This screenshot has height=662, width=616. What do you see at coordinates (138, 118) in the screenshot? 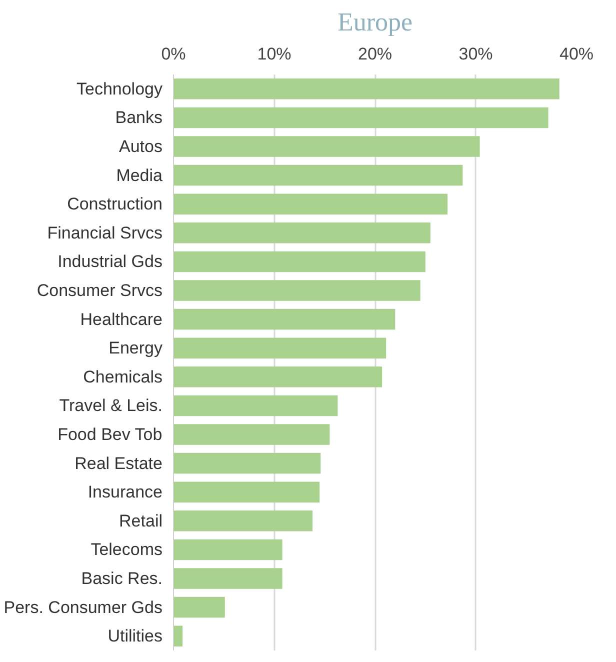
I see `y-tick-label: Banks` at bounding box center [138, 118].